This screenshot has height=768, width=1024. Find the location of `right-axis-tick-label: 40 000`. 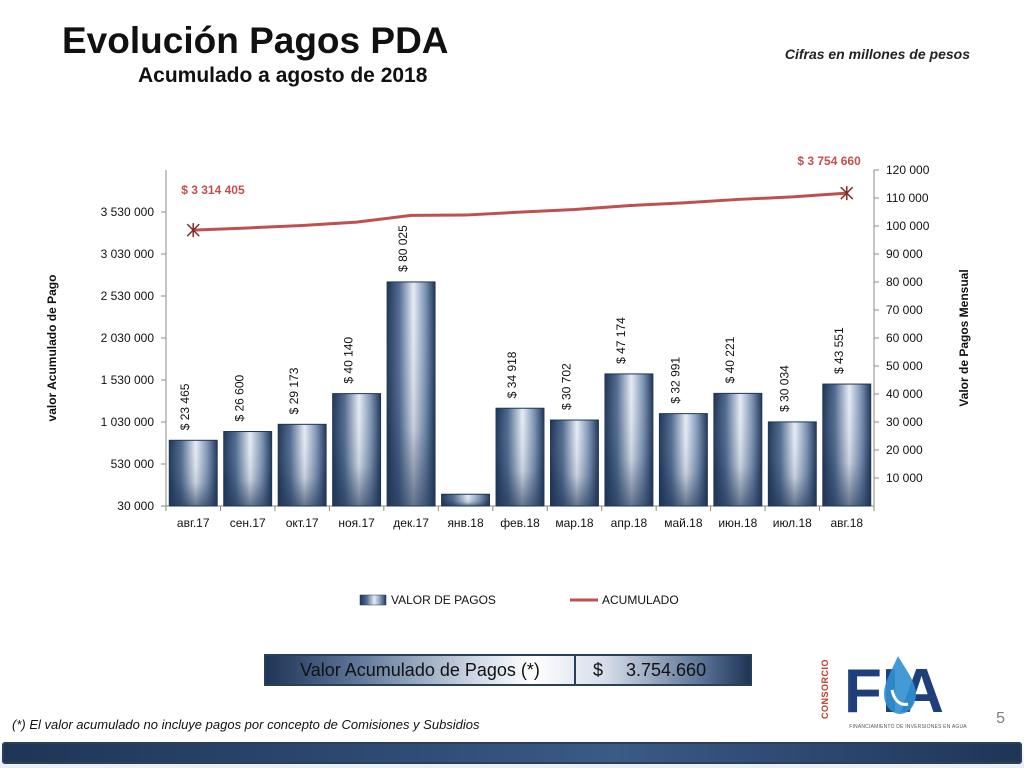

right-axis-tick-label: 40 000 is located at coordinates (904, 394).